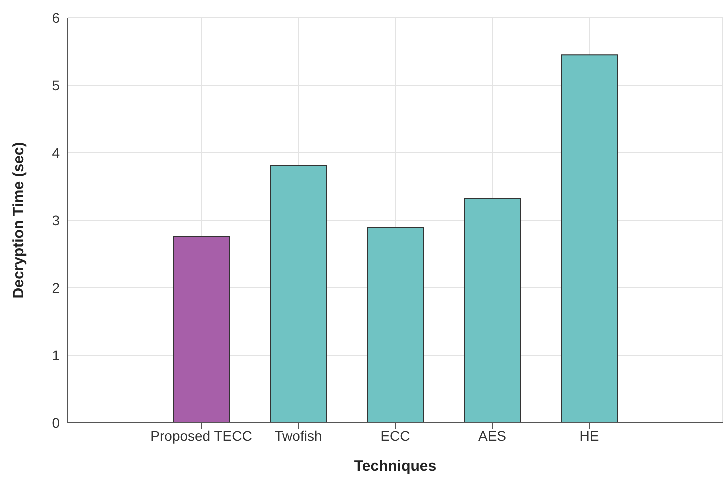 The width and height of the screenshot is (723, 489). Describe the element at coordinates (19, 220) in the screenshot. I see `y-axis-title: Decryption Time (sec)` at that location.